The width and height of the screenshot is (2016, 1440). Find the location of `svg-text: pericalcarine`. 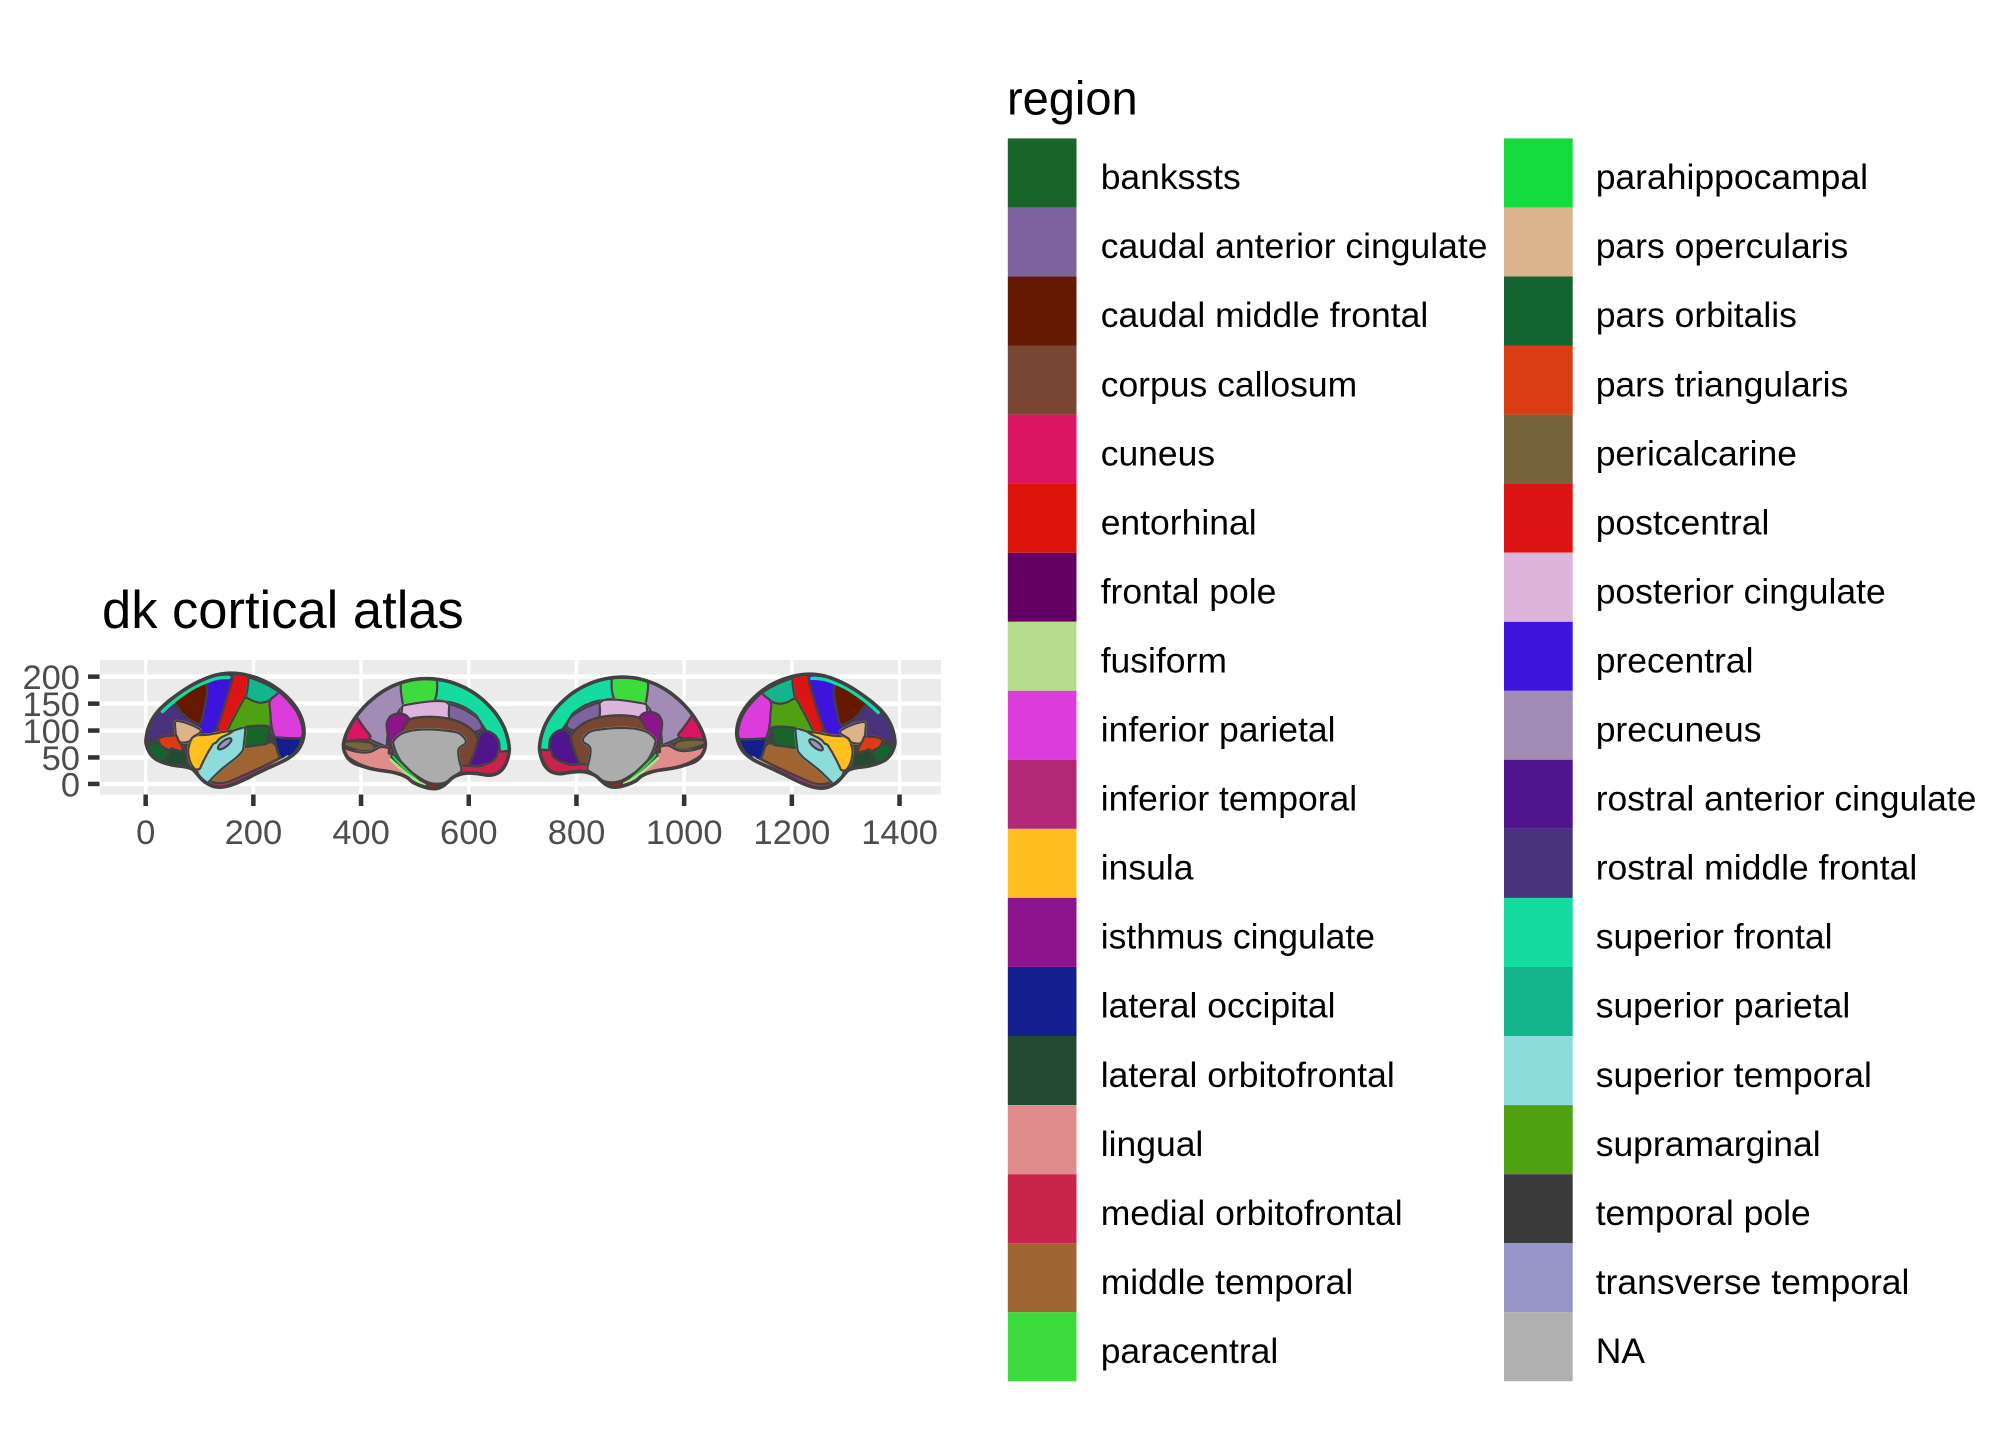

svg-text: pericalcarine is located at coordinates (1696, 453).